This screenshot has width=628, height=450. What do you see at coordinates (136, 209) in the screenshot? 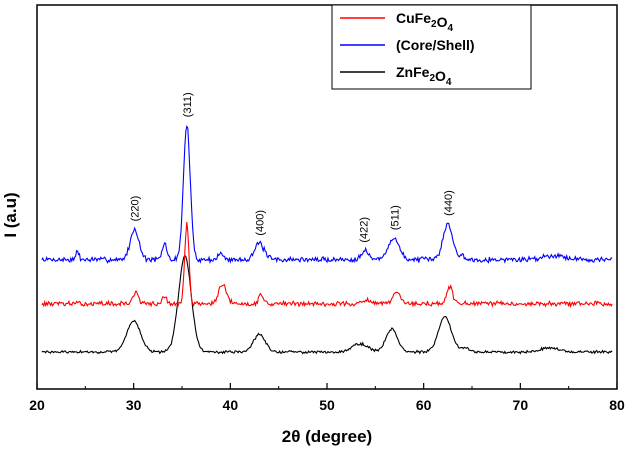
I see `peak-label: (220)` at bounding box center [136, 209].